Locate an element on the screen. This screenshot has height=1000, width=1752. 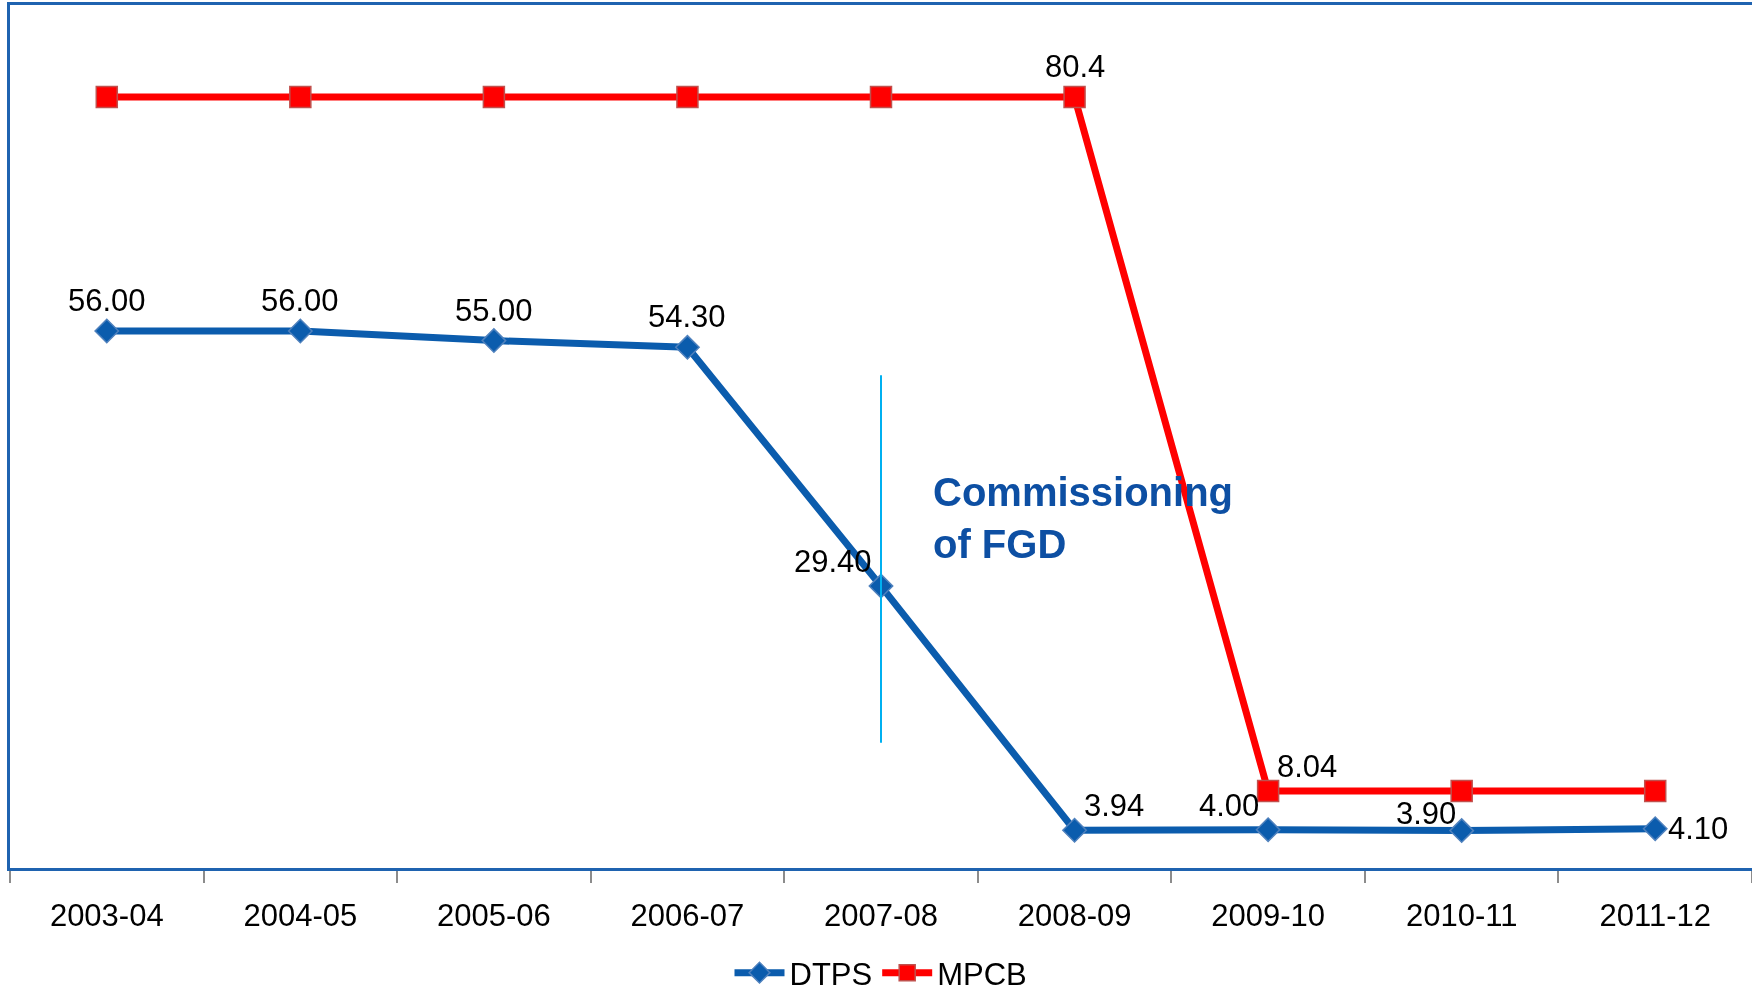
x-tick-label: 2010-11 is located at coordinates (1461, 916).